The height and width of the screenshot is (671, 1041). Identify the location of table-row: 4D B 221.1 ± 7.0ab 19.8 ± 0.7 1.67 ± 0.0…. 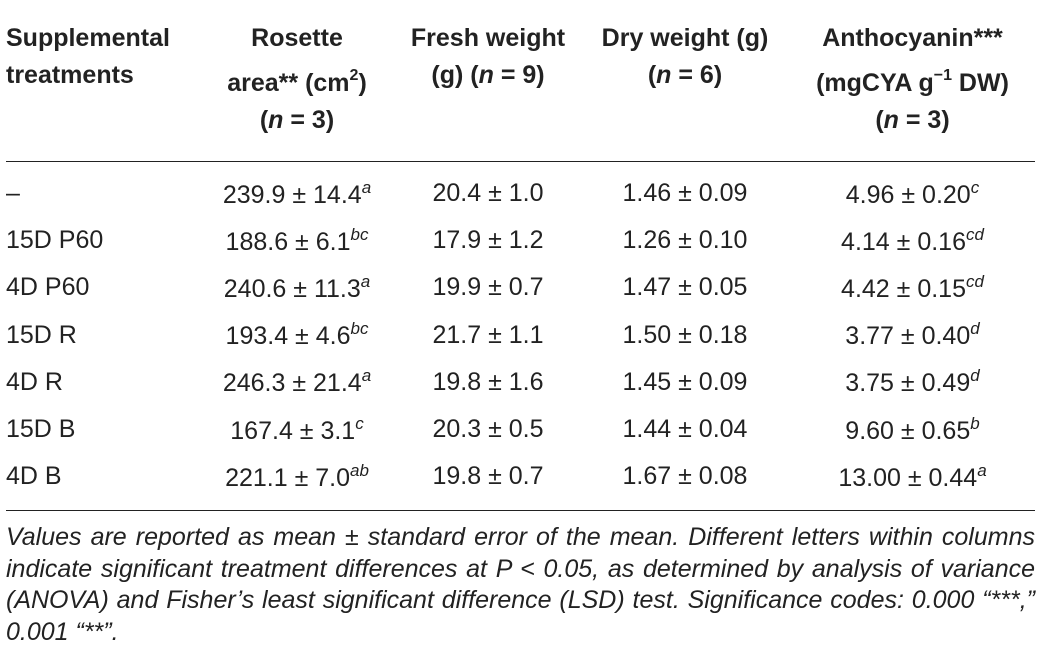
(520, 482).